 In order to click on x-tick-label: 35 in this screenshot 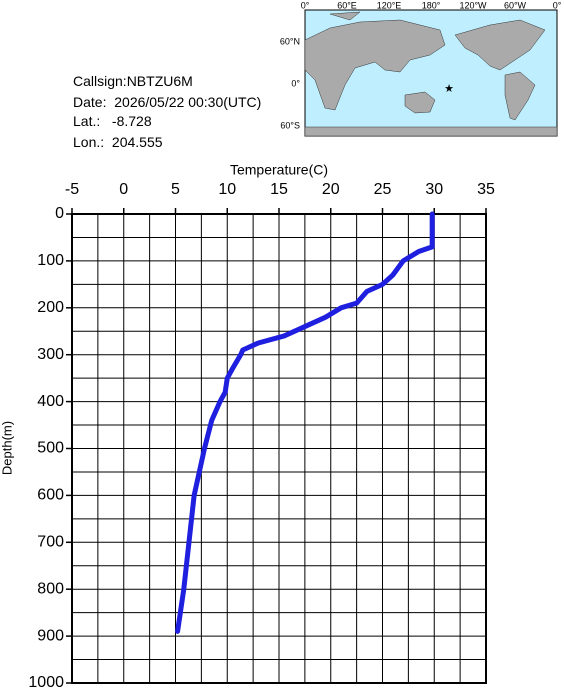, I will do `click(486, 189)`.